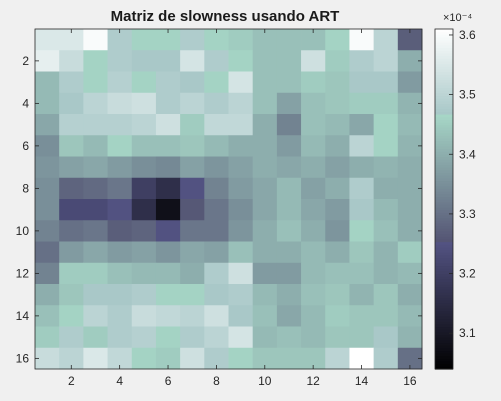 The image size is (501, 401). I want to click on x-tick-label: 12, so click(313, 381).